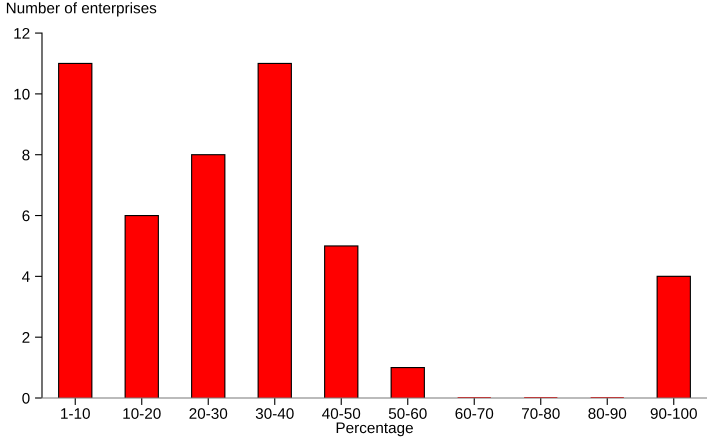  What do you see at coordinates (75, 413) in the screenshot?
I see `x-tick-label: 1-10` at bounding box center [75, 413].